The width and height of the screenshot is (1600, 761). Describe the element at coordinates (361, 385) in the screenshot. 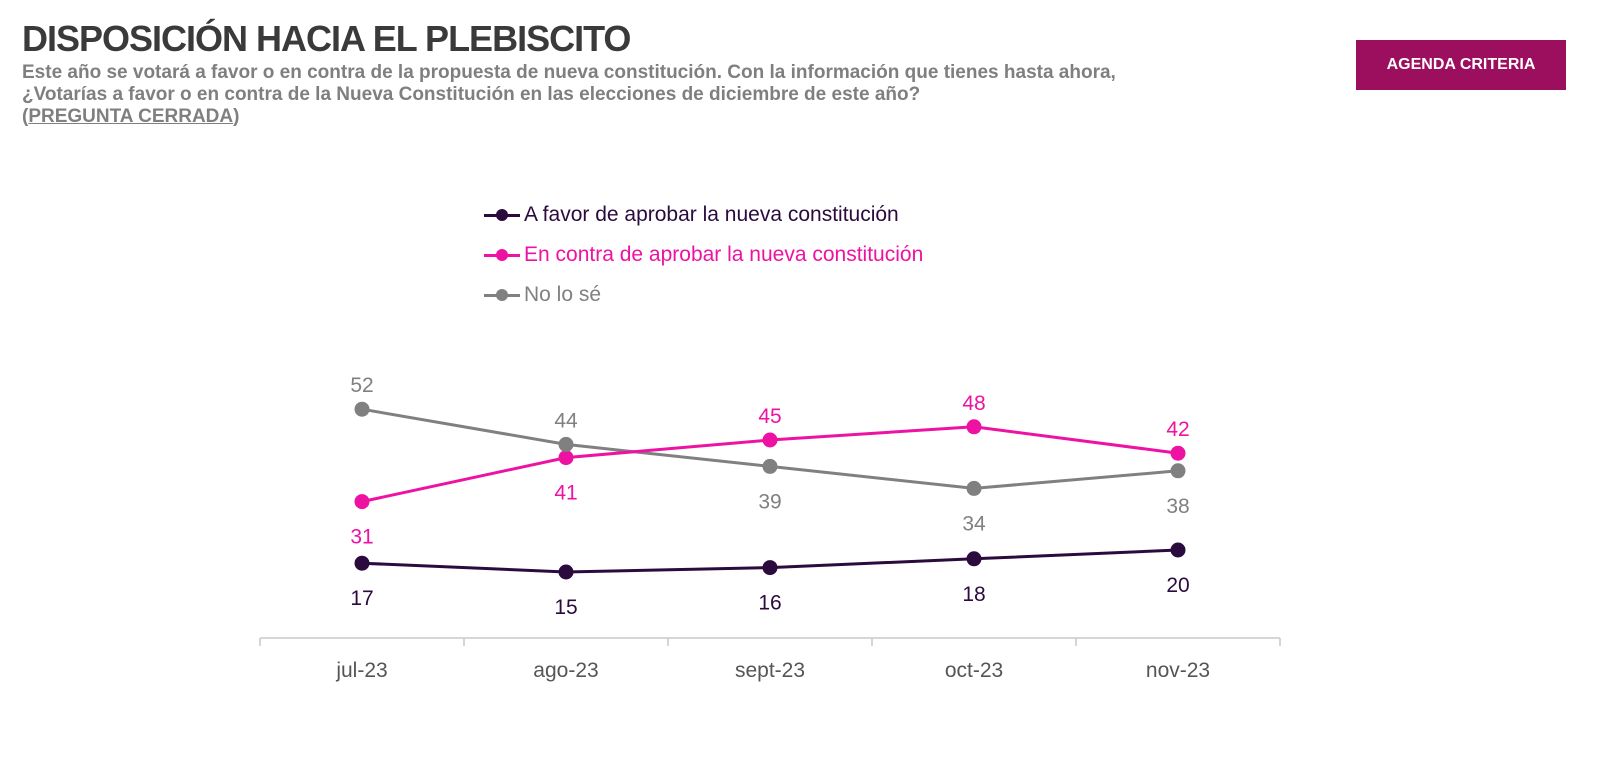

I see `data-label: 52` at that location.